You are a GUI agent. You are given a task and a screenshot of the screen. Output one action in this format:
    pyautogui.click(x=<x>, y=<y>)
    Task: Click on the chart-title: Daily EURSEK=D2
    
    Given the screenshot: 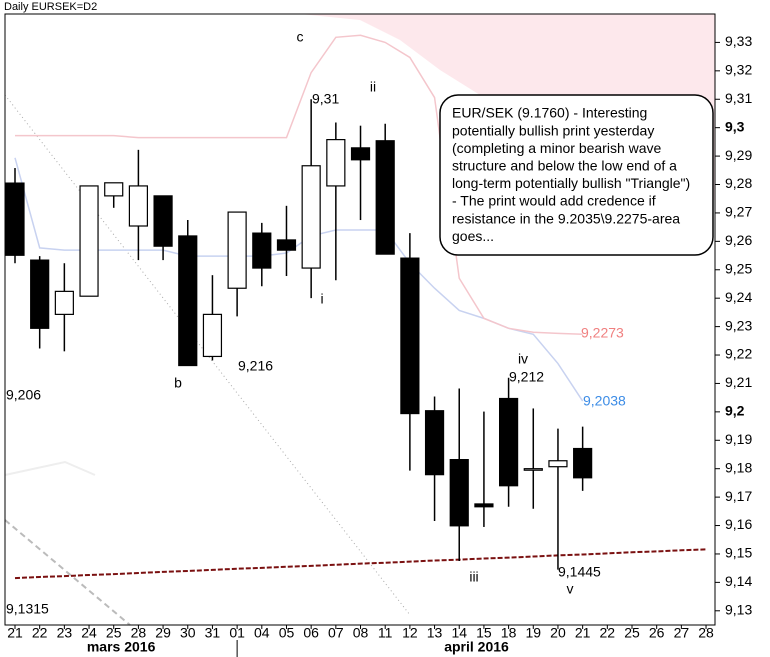 What is the action you would take?
    pyautogui.click(x=50, y=7)
    